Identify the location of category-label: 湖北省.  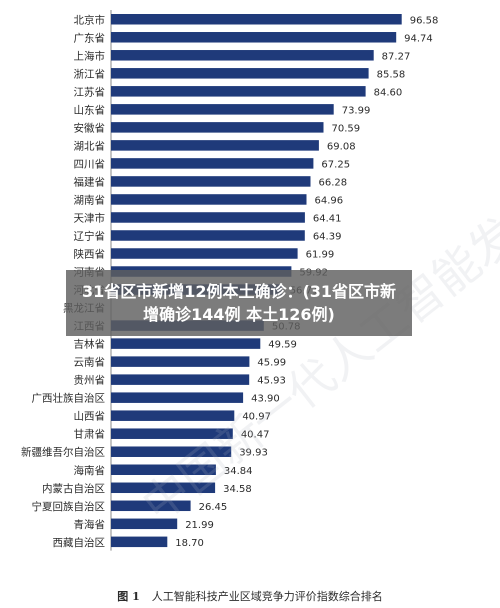
(90, 145).